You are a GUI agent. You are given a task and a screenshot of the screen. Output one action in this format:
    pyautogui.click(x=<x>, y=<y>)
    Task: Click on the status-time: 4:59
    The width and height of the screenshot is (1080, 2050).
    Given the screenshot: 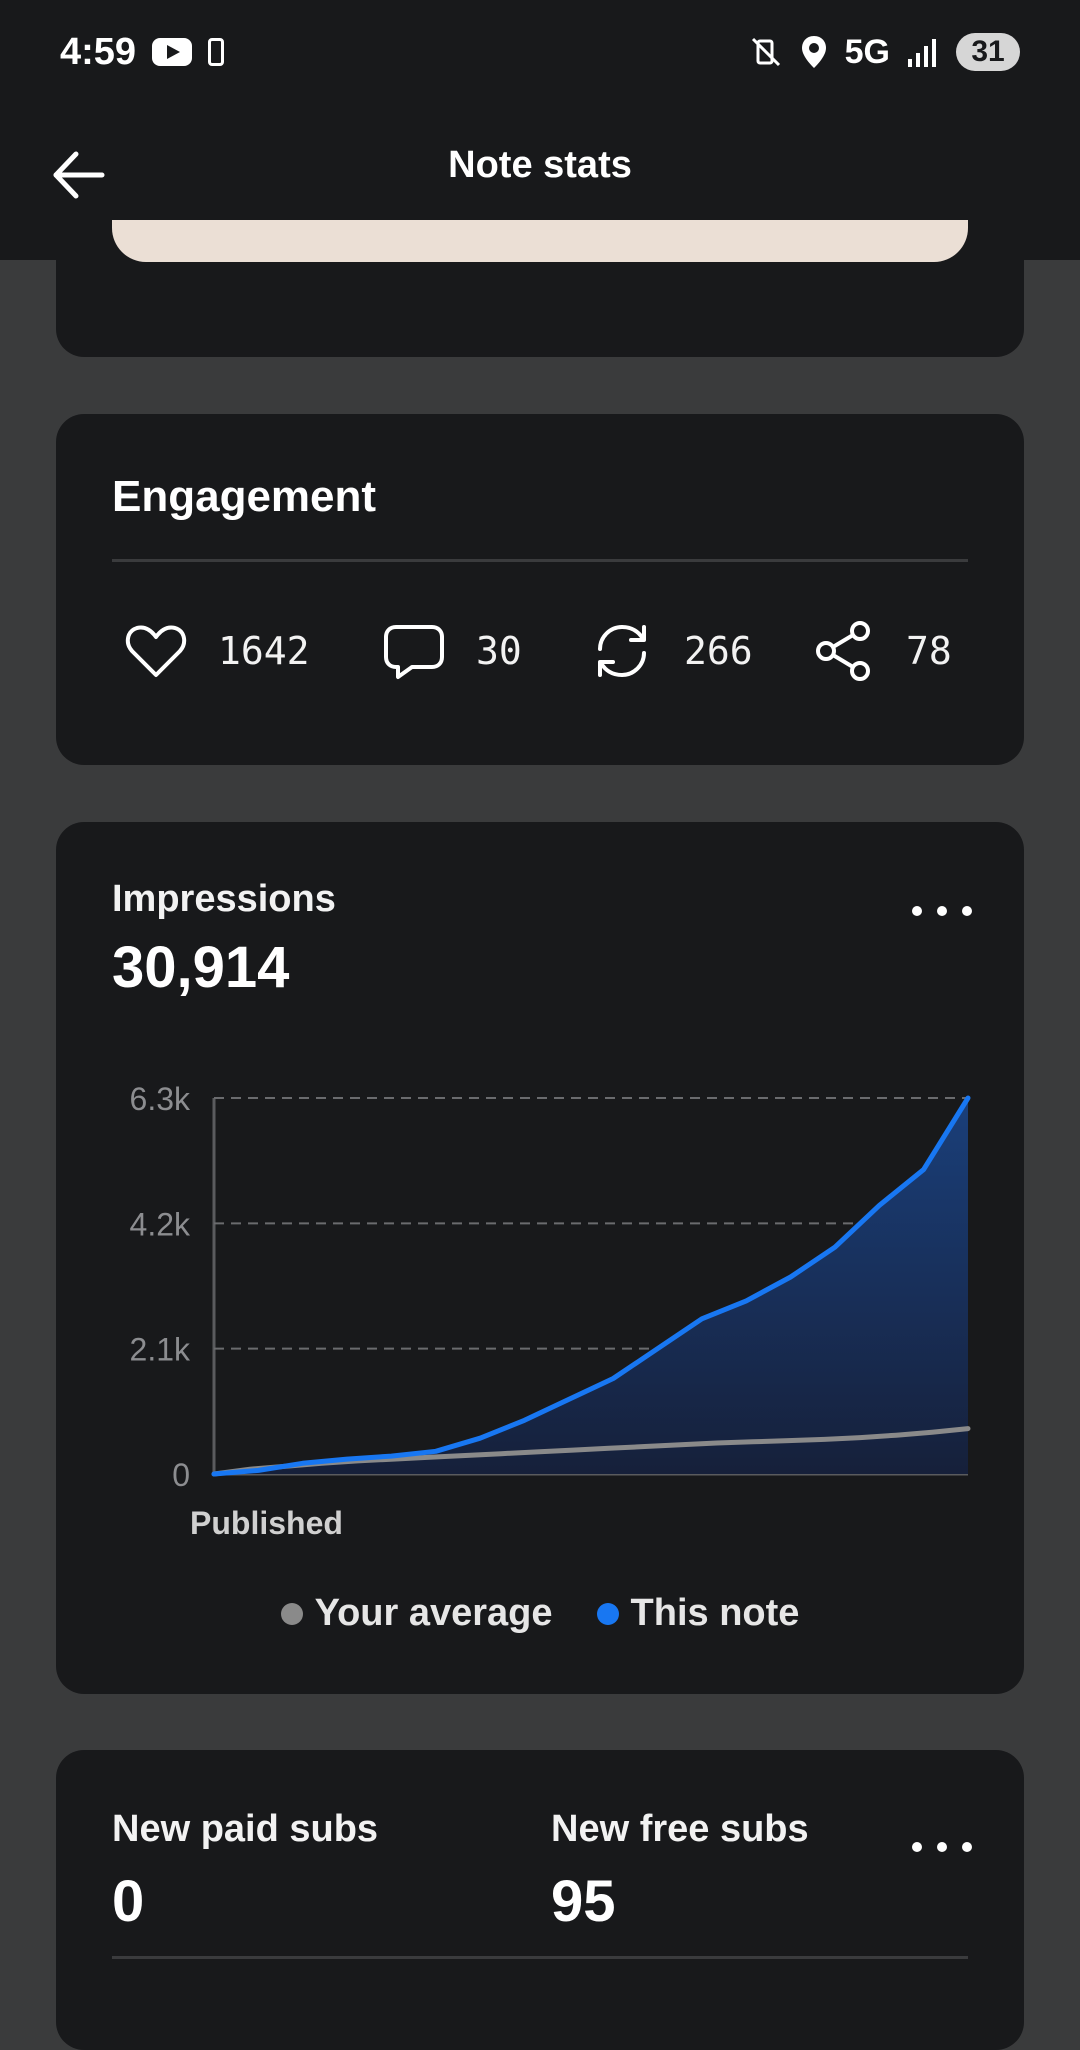 What is the action you would take?
    pyautogui.click(x=98, y=51)
    